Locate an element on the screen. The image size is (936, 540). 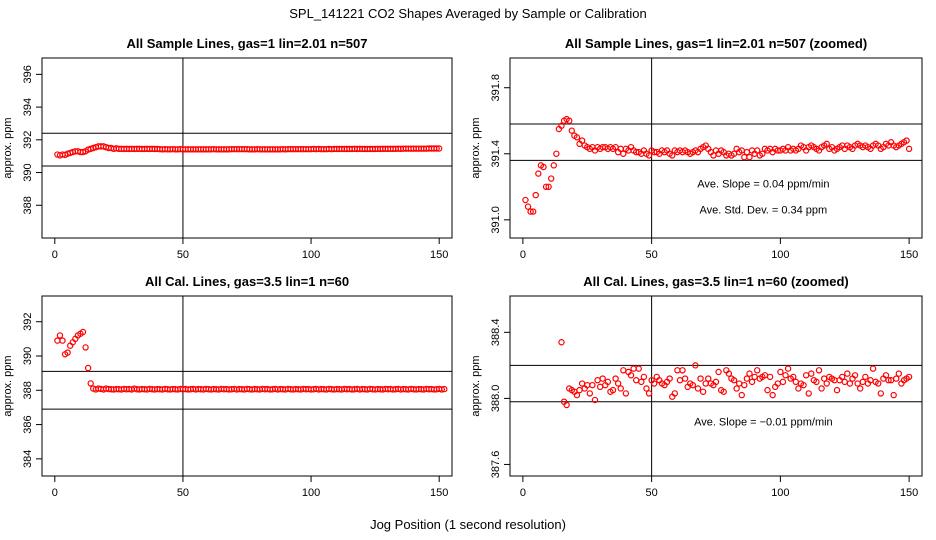
annotation-text: Ave. Slope = −0.01 ppm/min is located at coordinates (763, 423).